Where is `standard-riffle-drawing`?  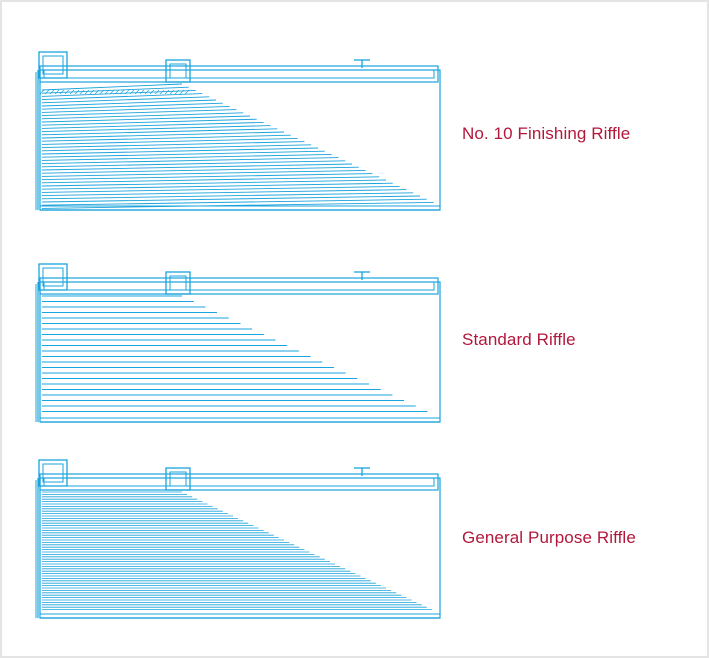
standard-riffle-drawing is located at coordinates (238, 343).